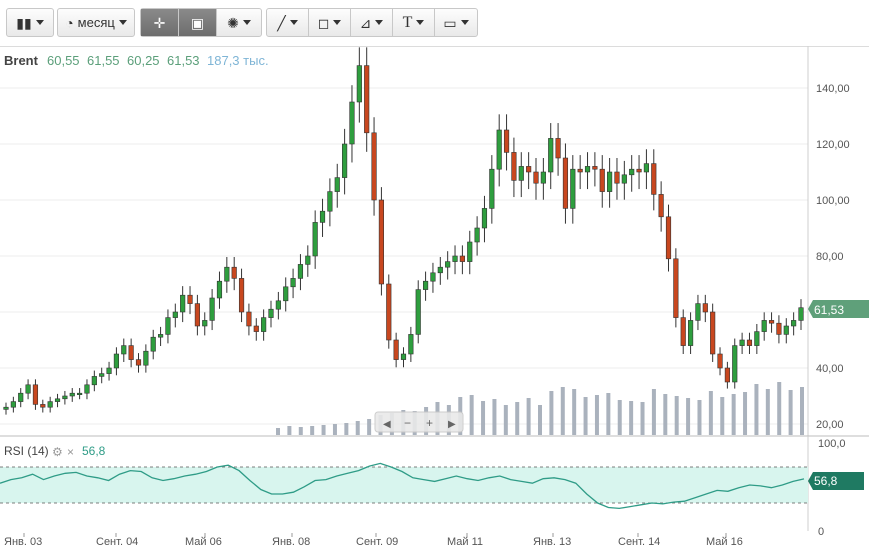 The height and width of the screenshot is (551, 869). I want to click on time-tick-label: Сент. 14, so click(639, 542).